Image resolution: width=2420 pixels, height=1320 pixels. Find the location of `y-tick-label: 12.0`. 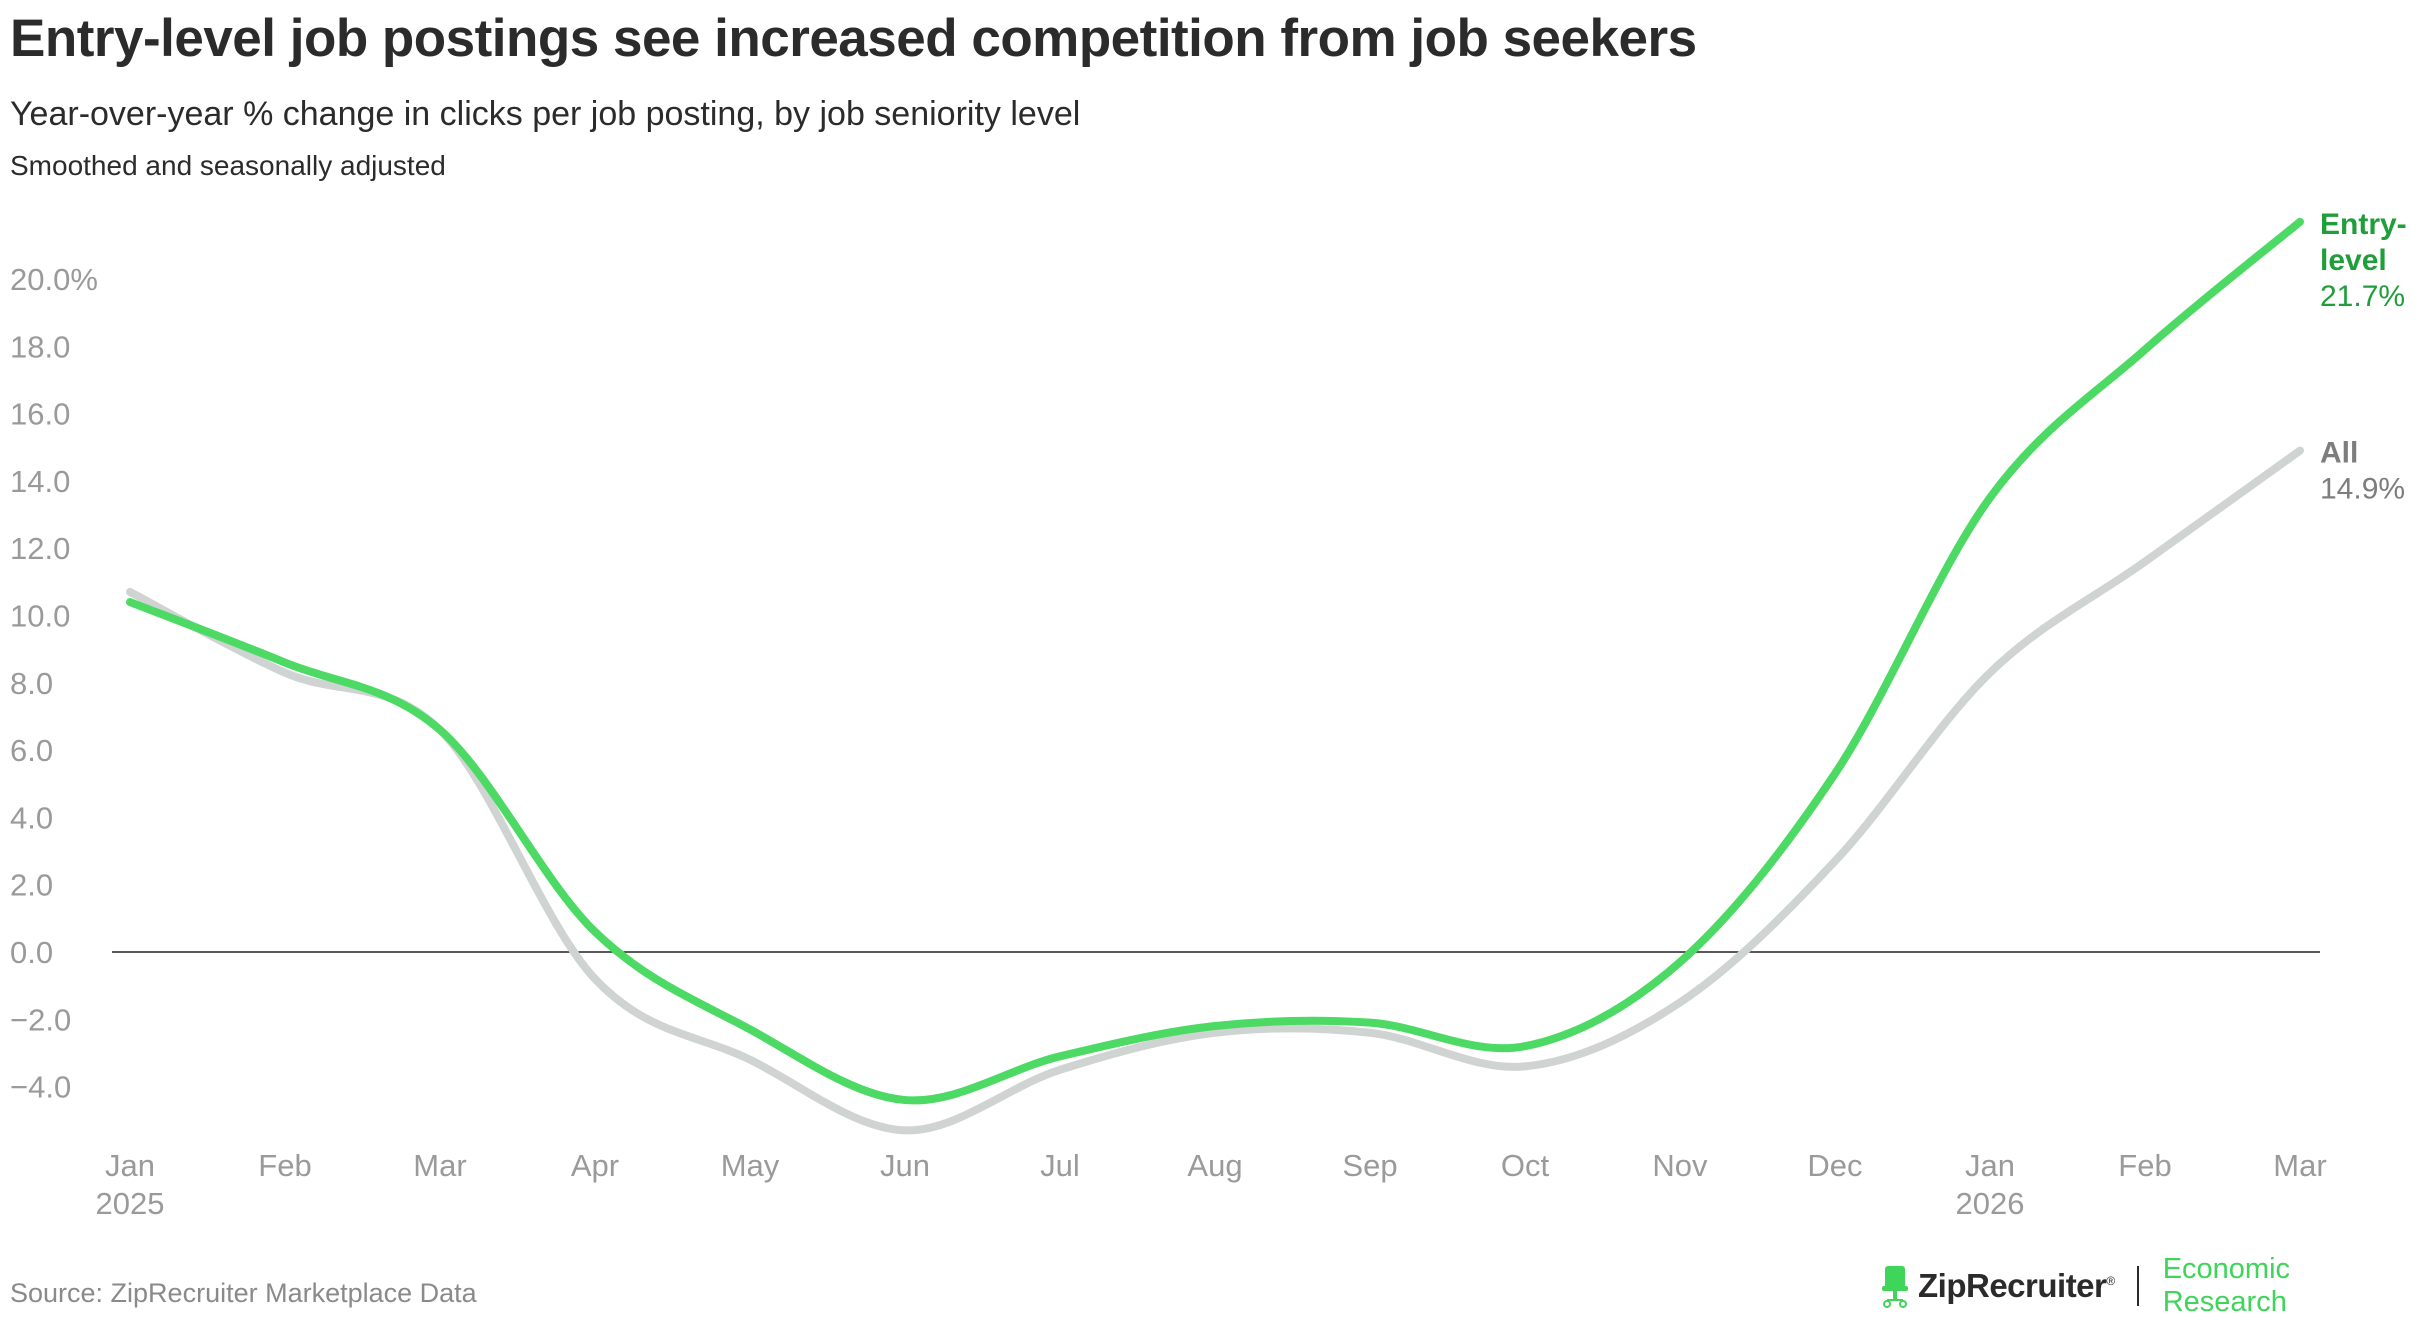

y-tick-label: 12.0 is located at coordinates (40, 548).